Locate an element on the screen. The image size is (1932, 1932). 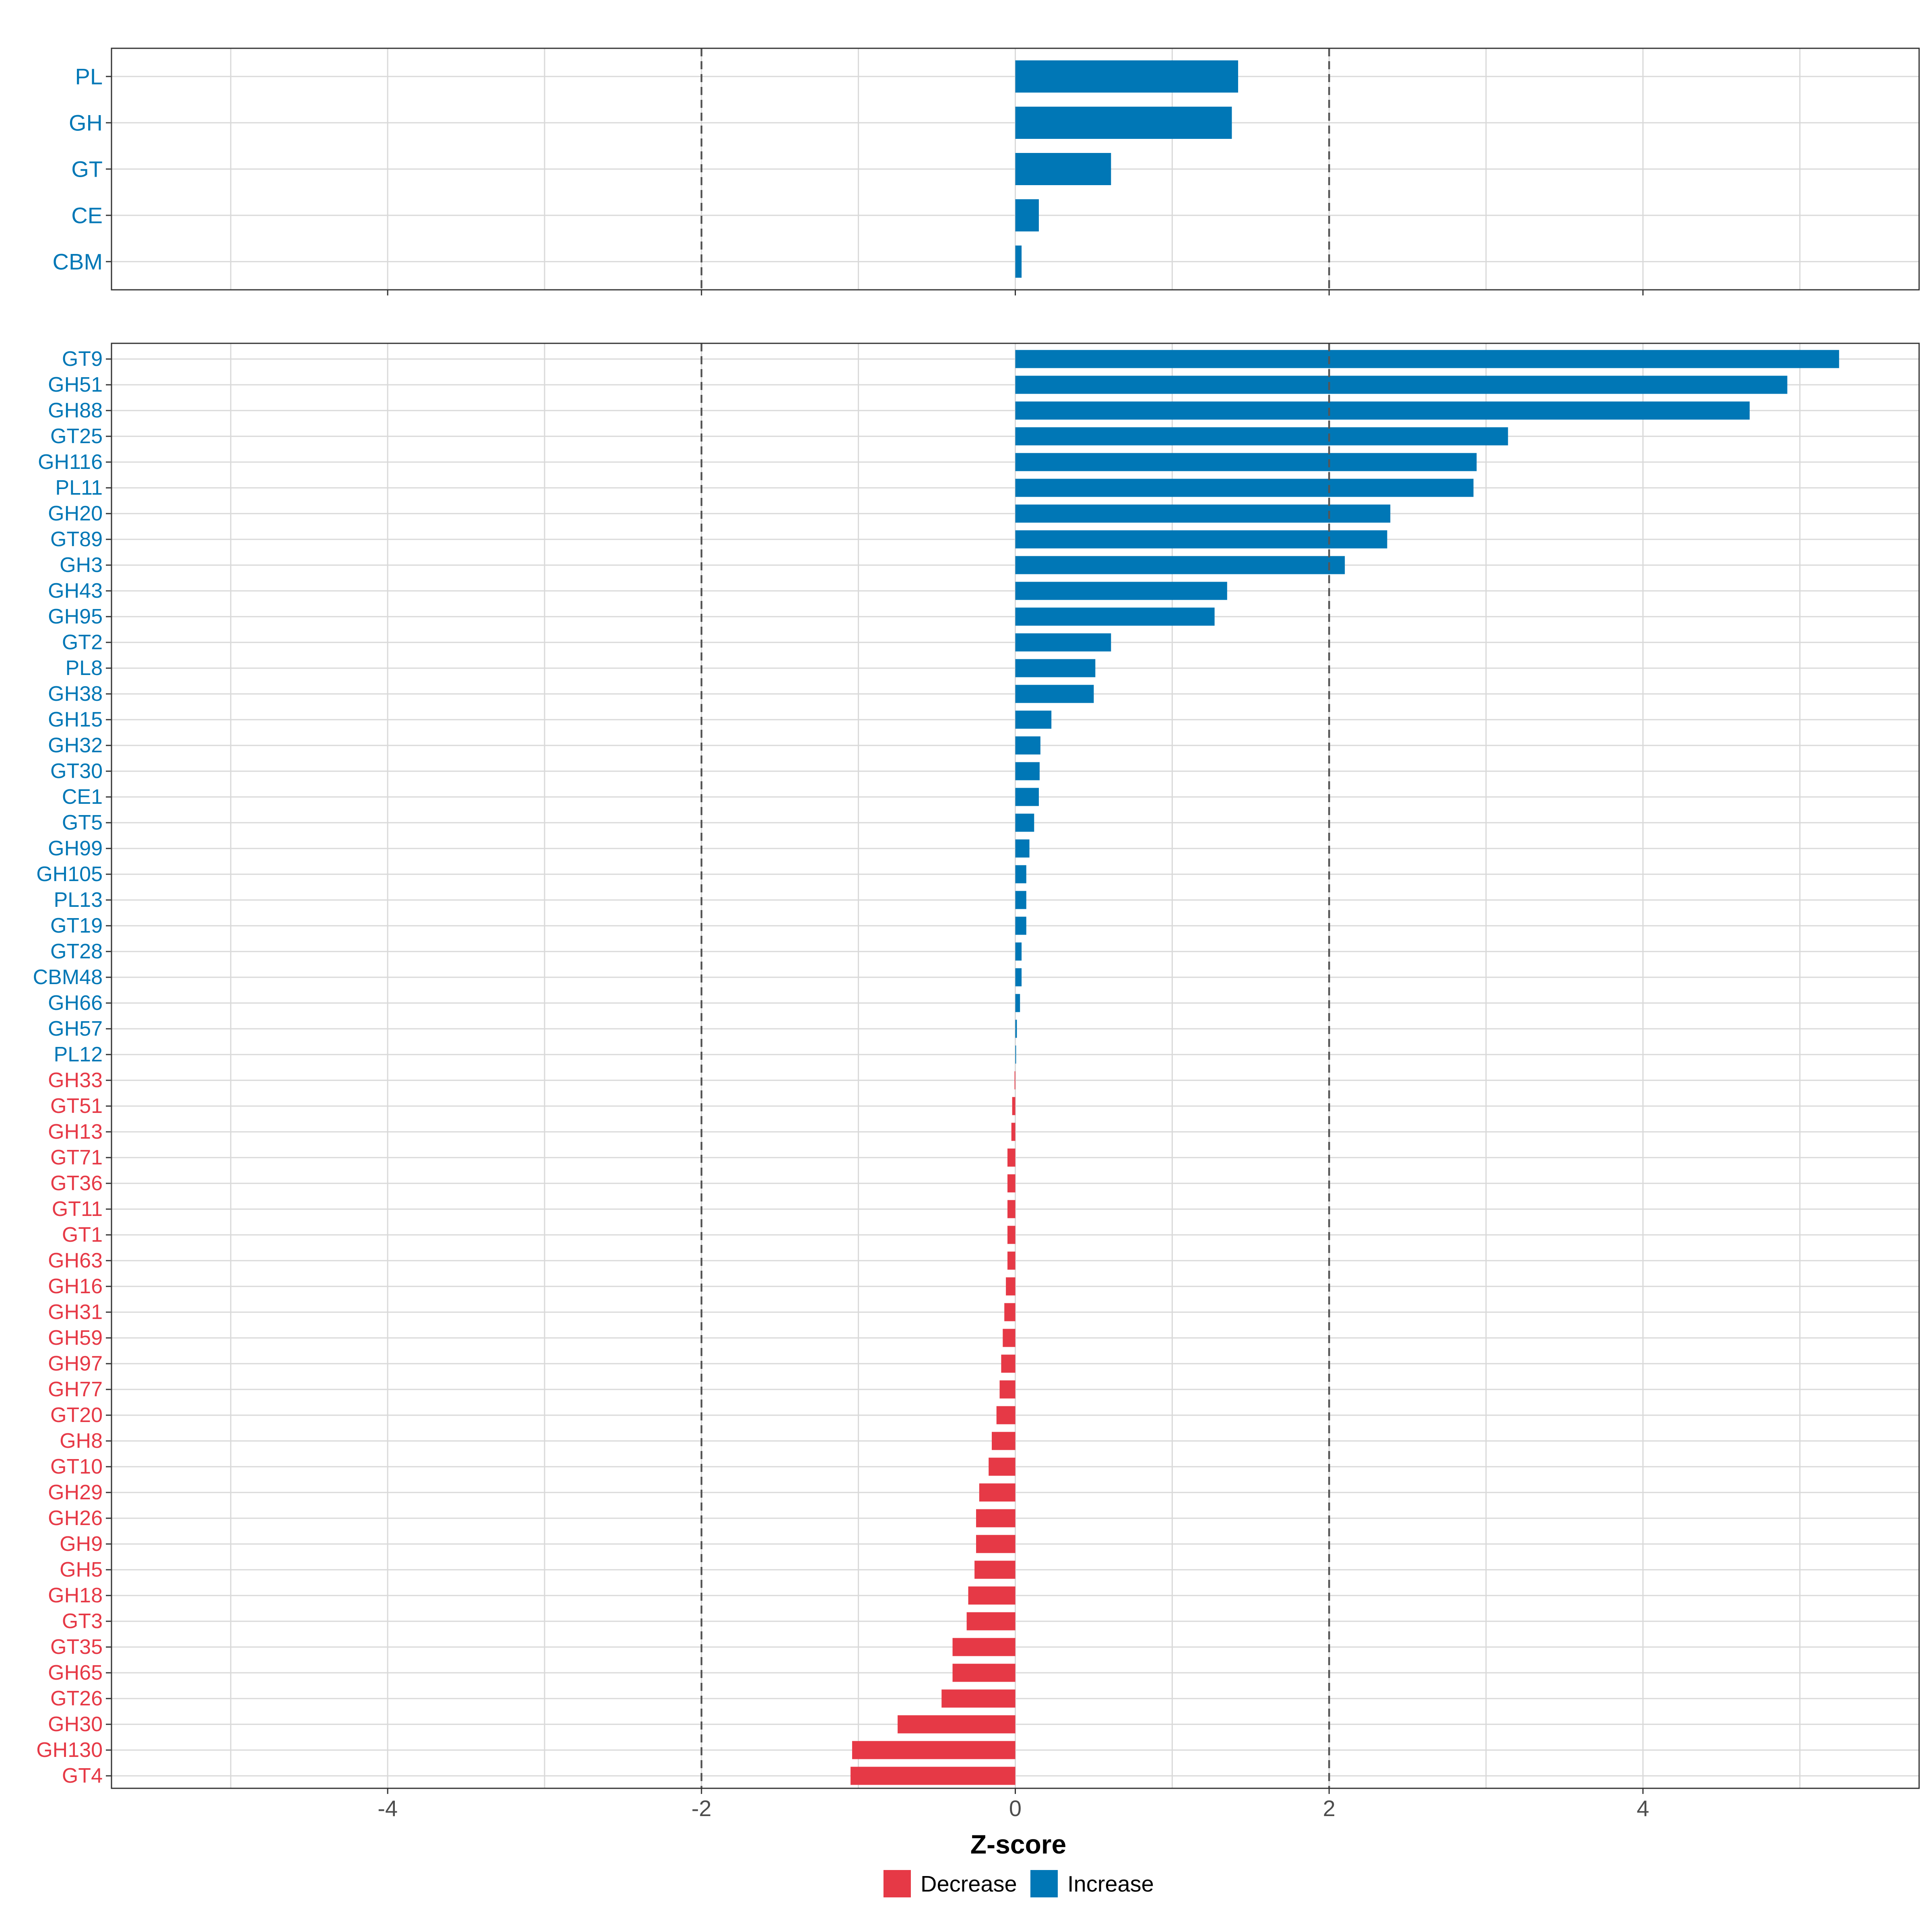
bar-GH95 is located at coordinates (1115, 616).